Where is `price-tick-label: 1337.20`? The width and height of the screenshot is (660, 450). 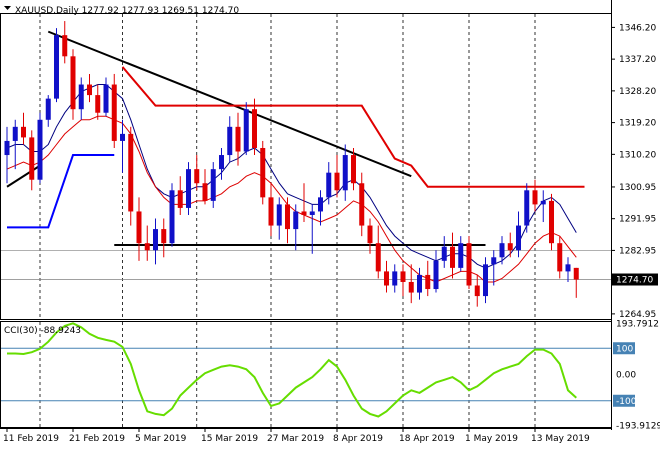 price-tick-label: 1337.20 is located at coordinates (637, 60).